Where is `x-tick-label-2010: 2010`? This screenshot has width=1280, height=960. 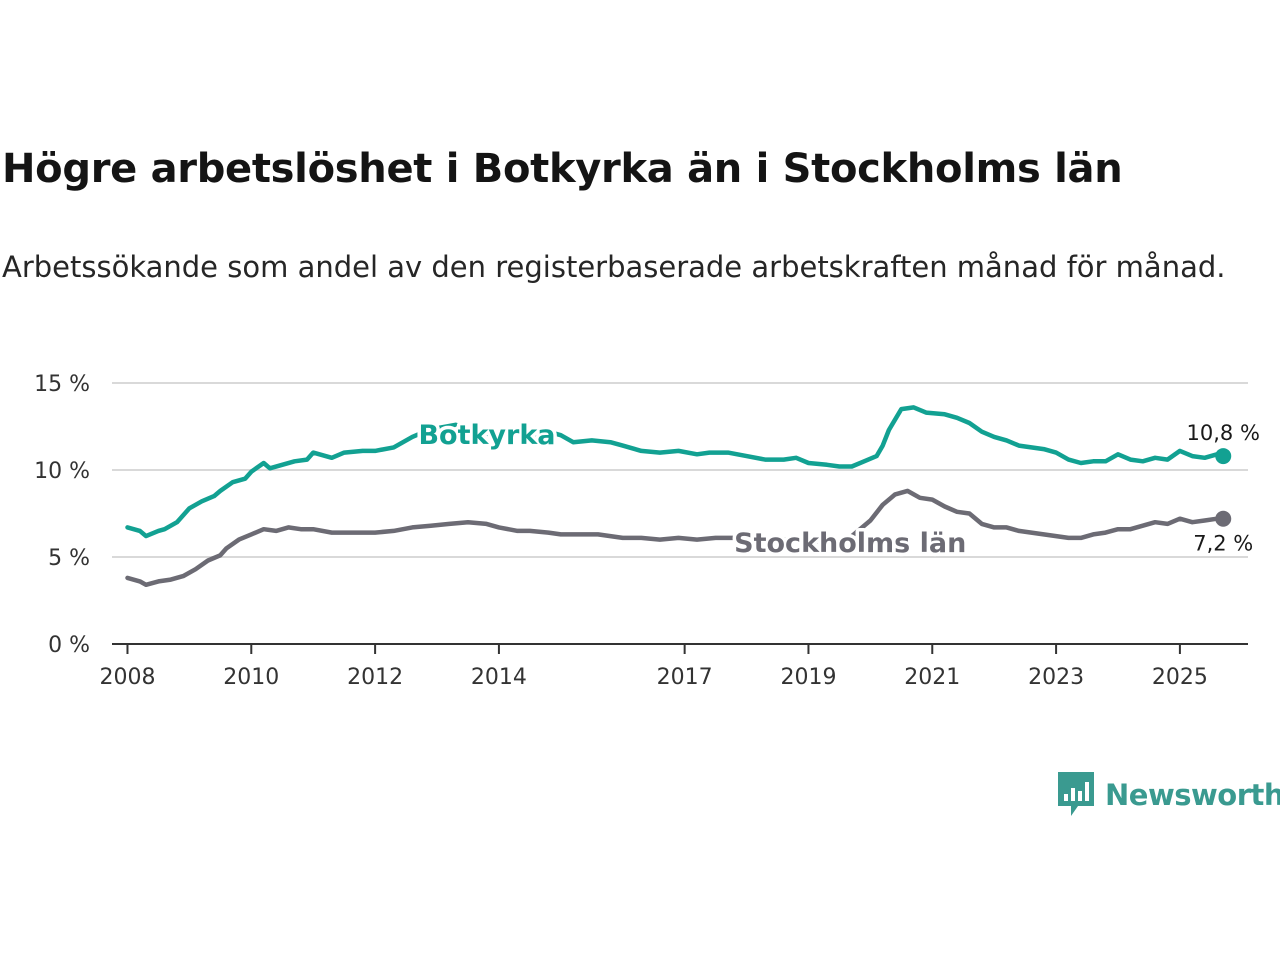
x-tick-label-2010: 2010 is located at coordinates (251, 677).